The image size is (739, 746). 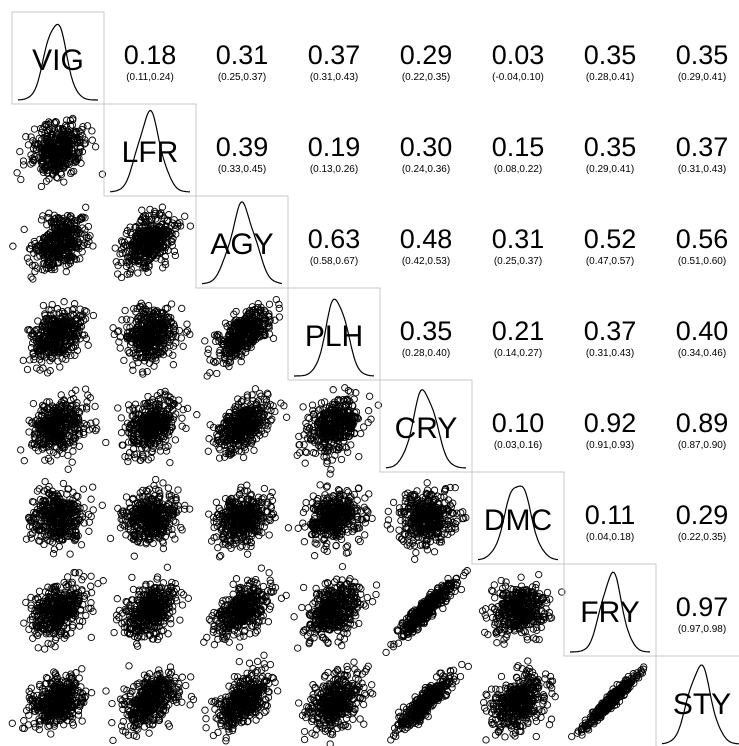 What do you see at coordinates (334, 245) in the screenshot?
I see `correlation-cell-agy-plh: 0.63(0.58,0.67)` at bounding box center [334, 245].